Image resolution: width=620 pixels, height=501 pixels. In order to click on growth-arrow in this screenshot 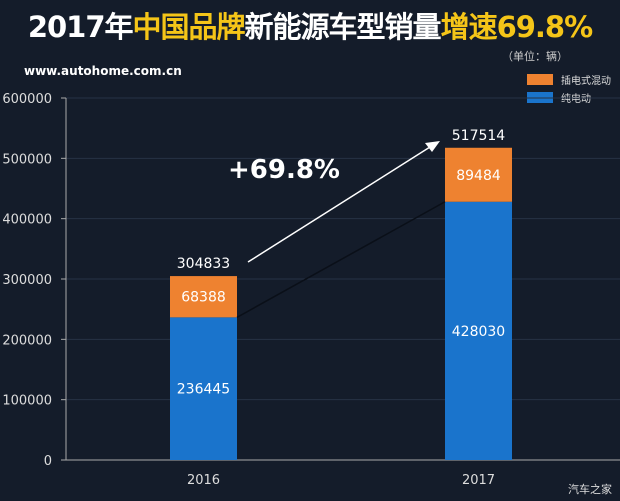, I will do `click(339, 204)`.